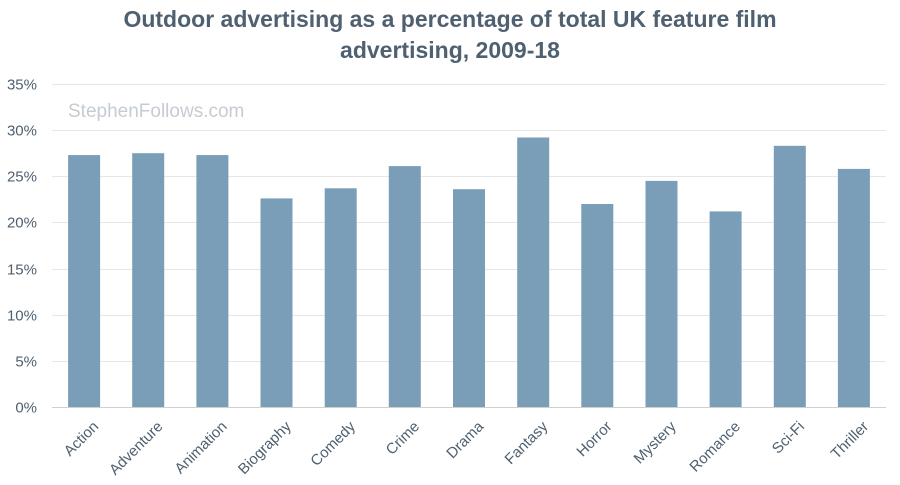 The height and width of the screenshot is (485, 900). What do you see at coordinates (655, 442) in the screenshot?
I see `x-category-label: Mystery` at bounding box center [655, 442].